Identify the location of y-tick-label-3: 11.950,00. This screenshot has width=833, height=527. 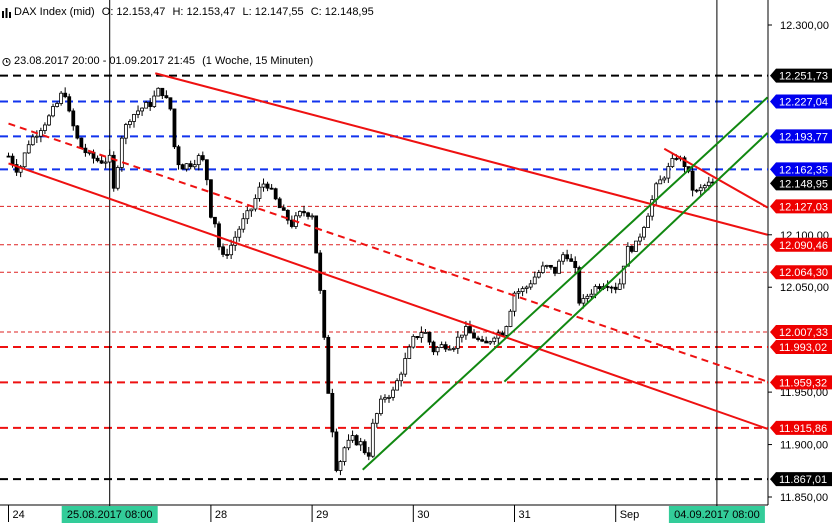
(804, 393).